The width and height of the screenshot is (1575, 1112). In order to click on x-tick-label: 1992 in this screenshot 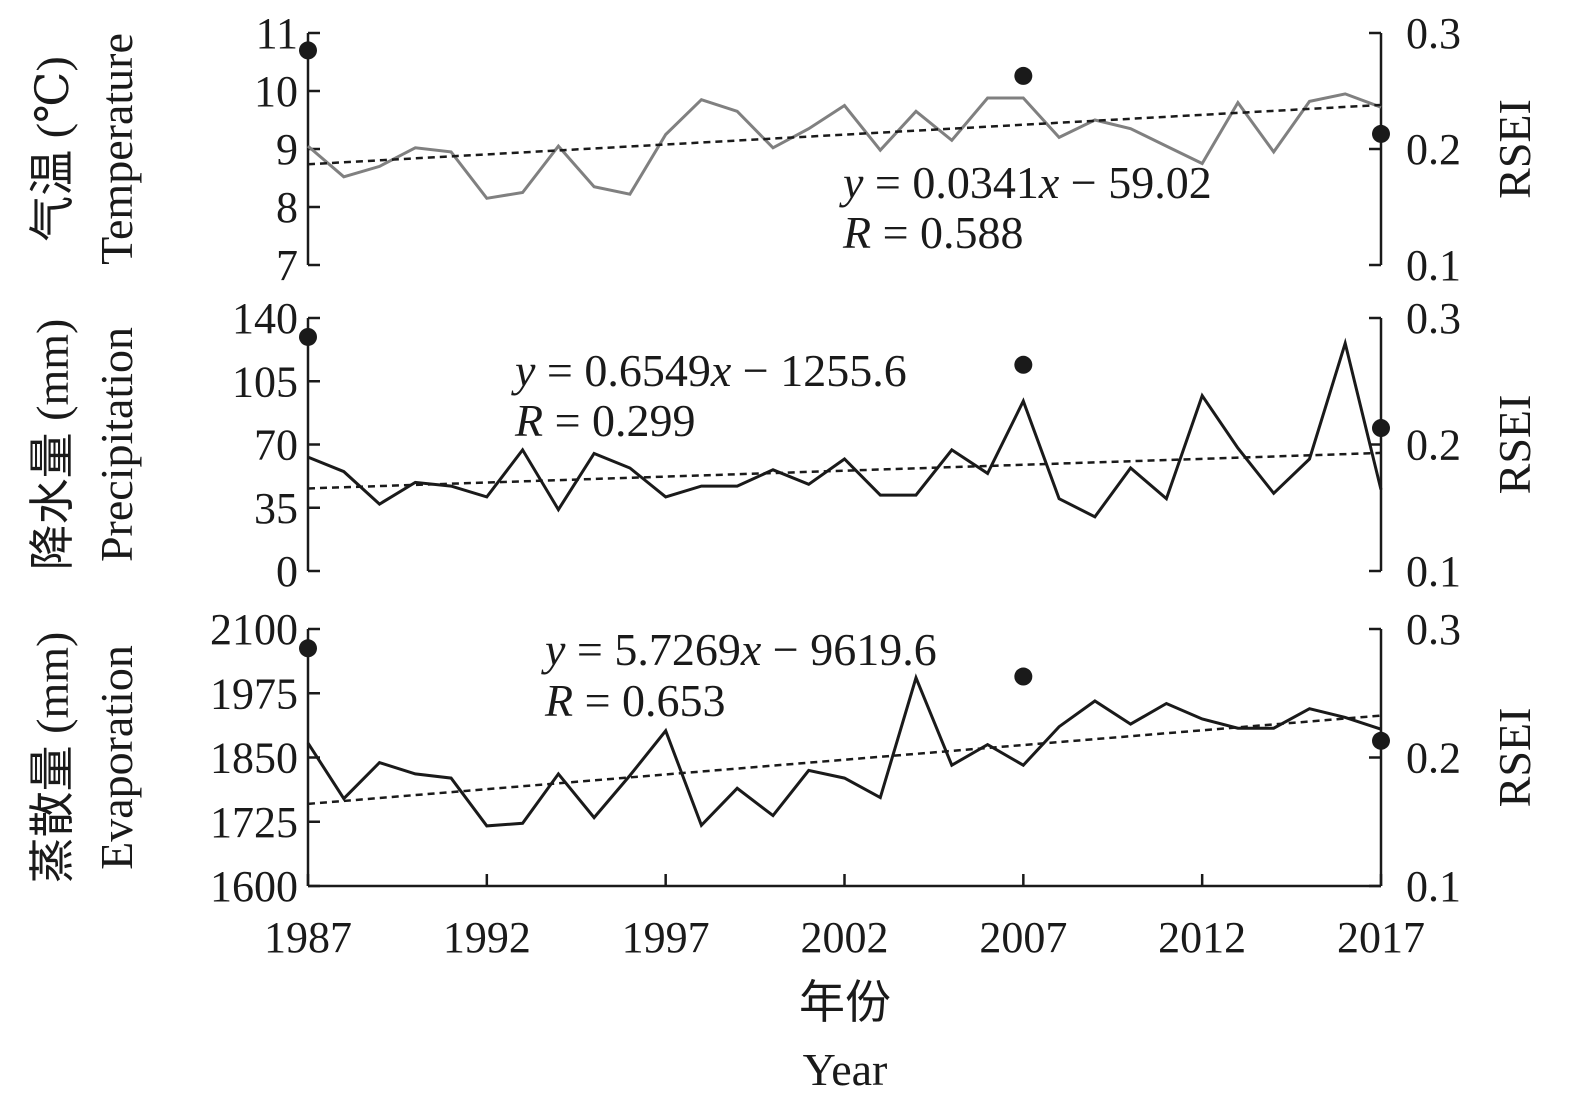, I will do `click(487, 937)`.